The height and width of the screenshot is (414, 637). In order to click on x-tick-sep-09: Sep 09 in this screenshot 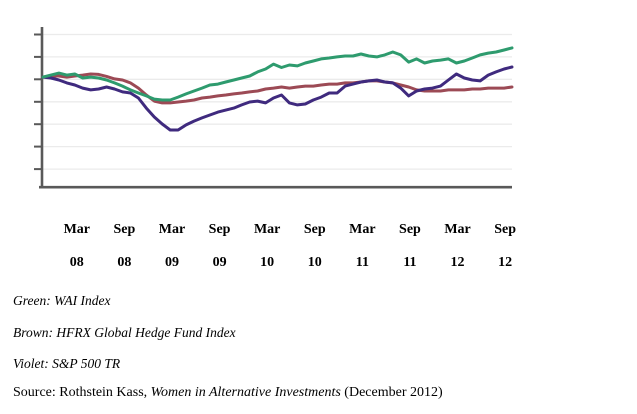, I will do `click(220, 246)`.